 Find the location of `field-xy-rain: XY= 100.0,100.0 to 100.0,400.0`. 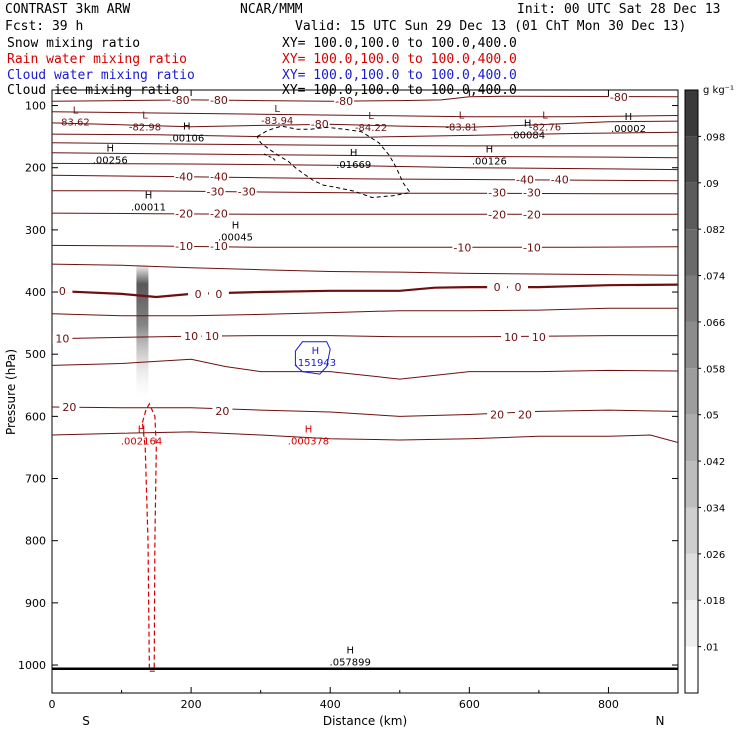

field-xy-rain: XY= 100.0,100.0 to 100.0,400.0 is located at coordinates (399, 59).